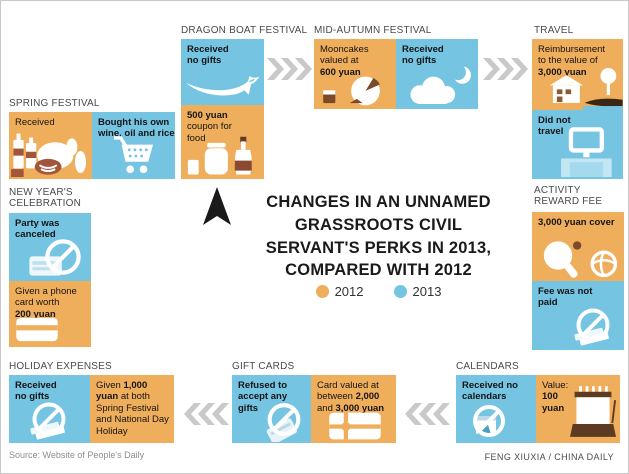  I want to click on section-label-new-year: NEW YEAR'S CELEBRATION, so click(45, 198).